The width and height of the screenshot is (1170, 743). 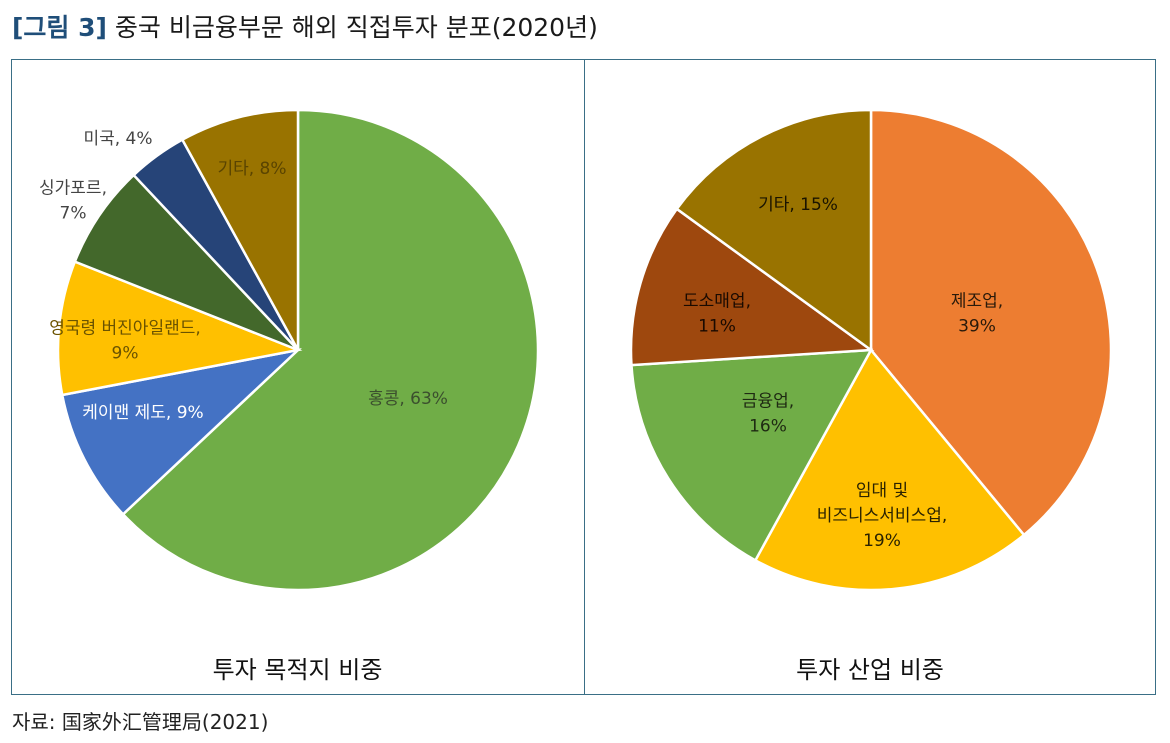 What do you see at coordinates (140, 722) in the screenshot?
I see `source-note: 자료: 国家外汇管理局(2021)` at bounding box center [140, 722].